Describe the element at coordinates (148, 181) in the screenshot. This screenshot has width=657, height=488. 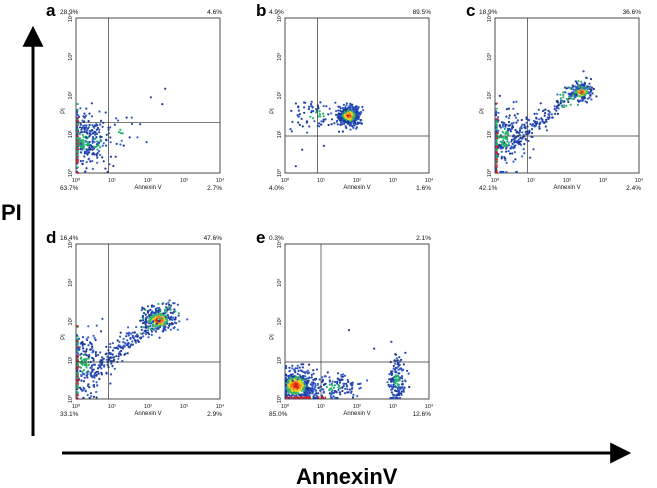
I see `x-tick-label: 10²` at that location.